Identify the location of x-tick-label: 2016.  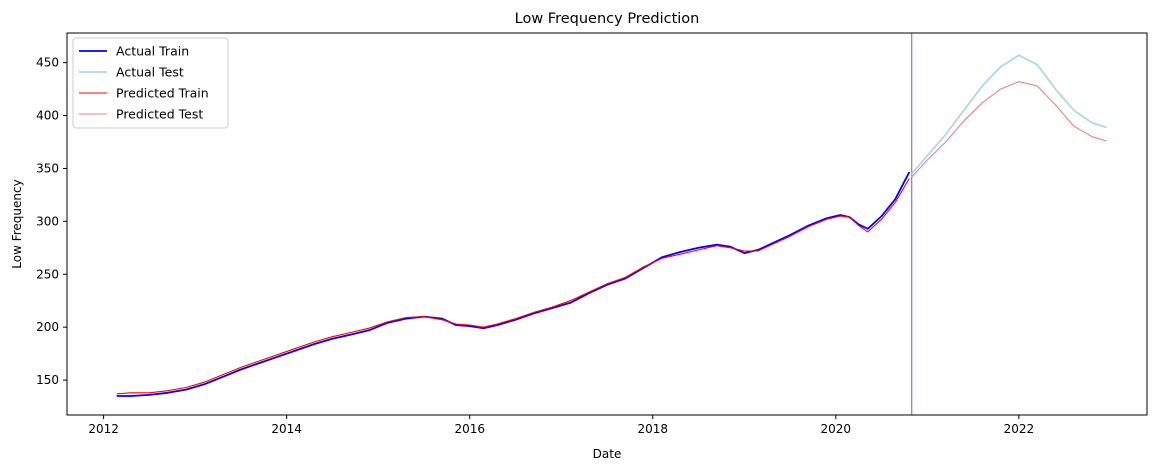
(469, 429).